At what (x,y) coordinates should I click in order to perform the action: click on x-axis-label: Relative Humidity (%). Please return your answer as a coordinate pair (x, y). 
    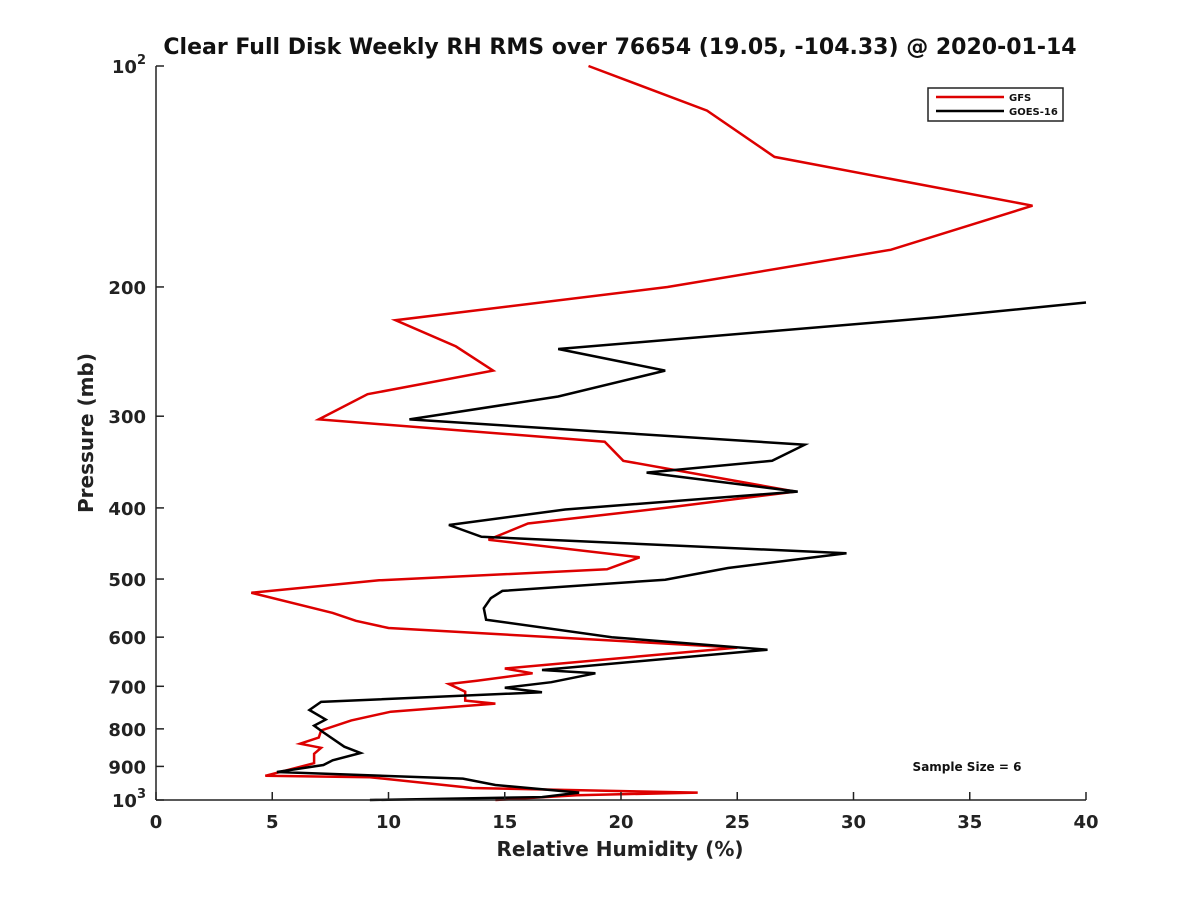
    Looking at the image, I should click on (619, 849).